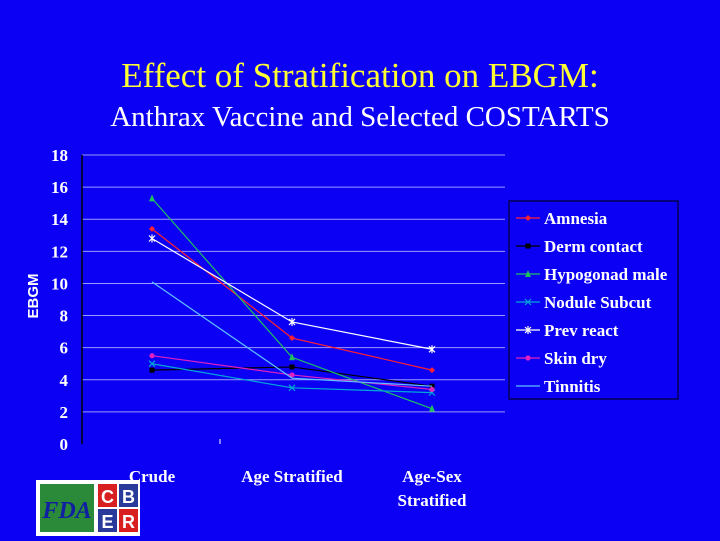  What do you see at coordinates (360, 117) in the screenshot?
I see `slide-subtitle: Anthrax Vaccine and Selected COSTARTS` at bounding box center [360, 117].